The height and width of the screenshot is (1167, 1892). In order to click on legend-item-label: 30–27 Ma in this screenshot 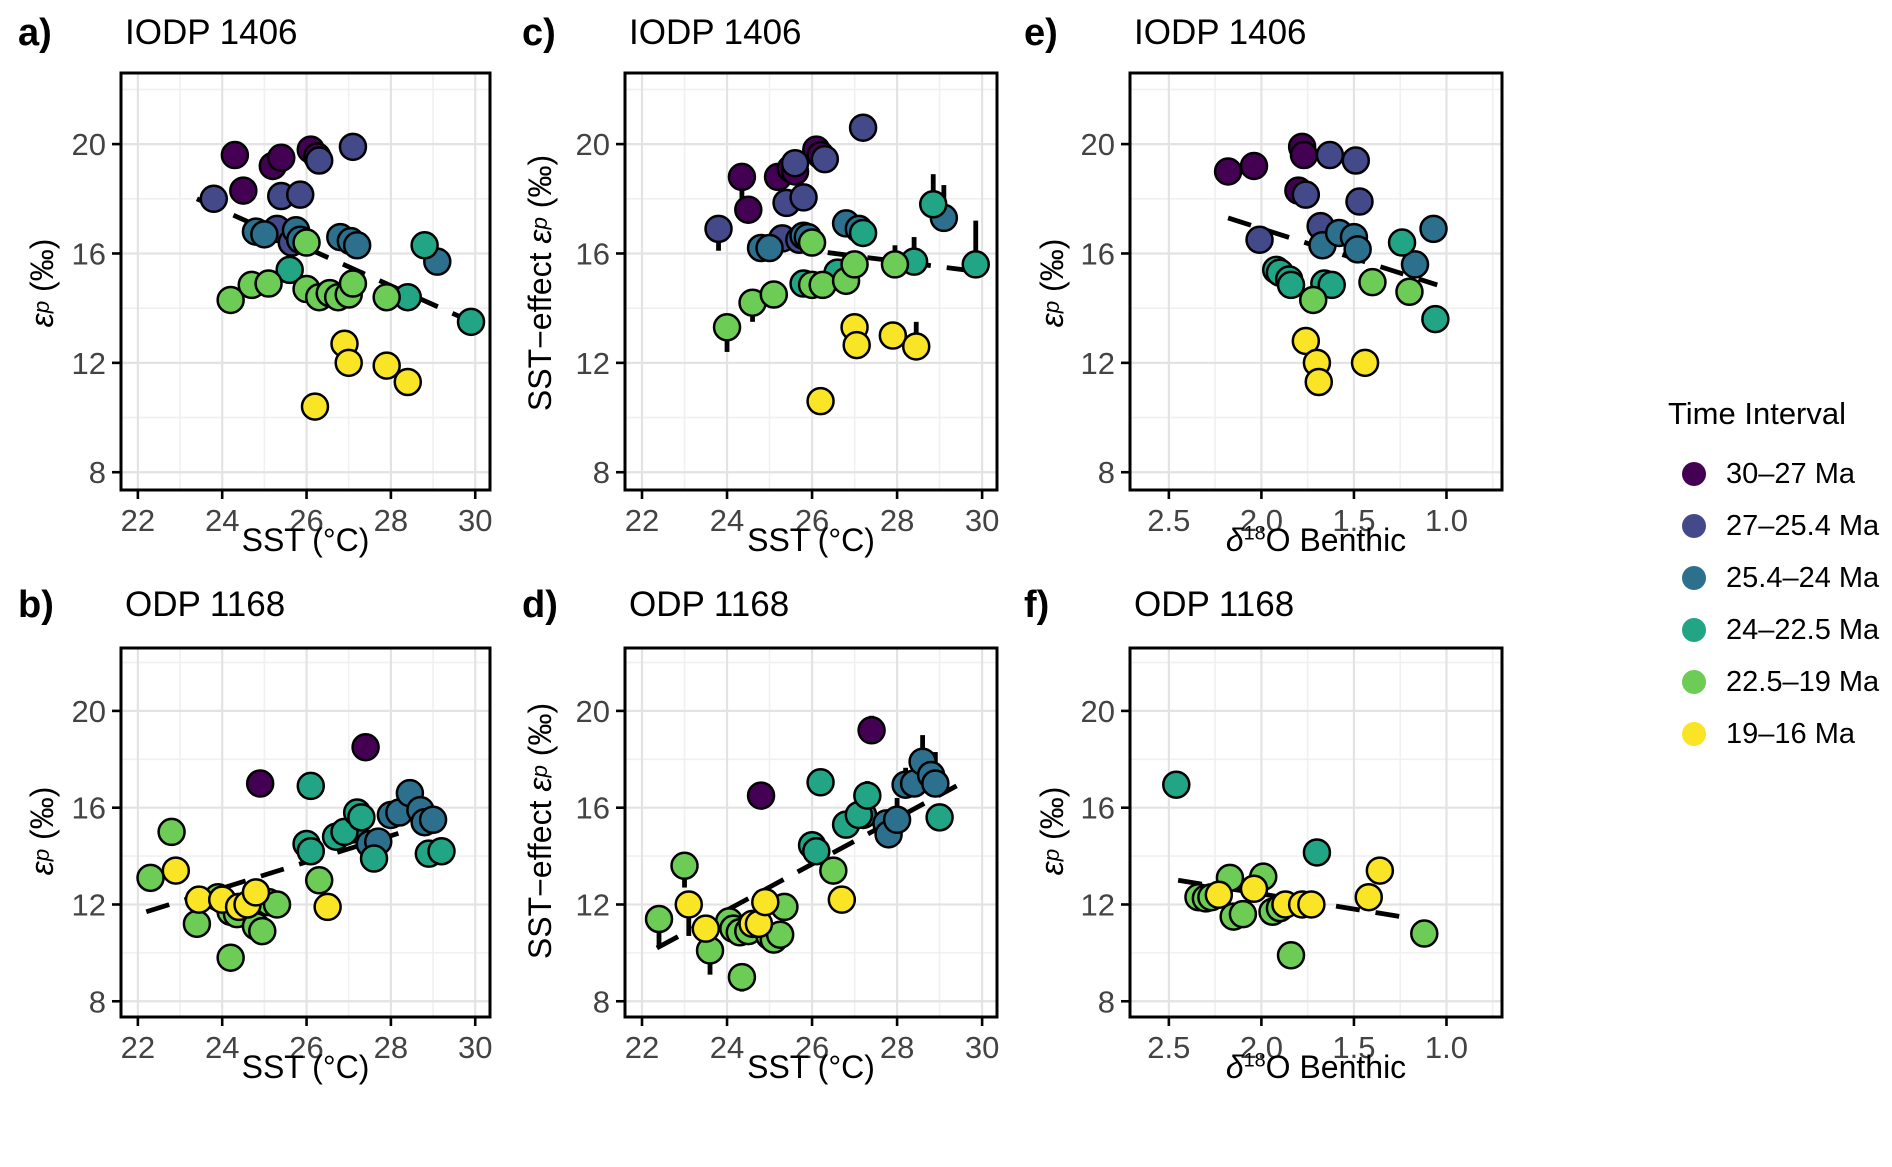, I will do `click(1790, 473)`.